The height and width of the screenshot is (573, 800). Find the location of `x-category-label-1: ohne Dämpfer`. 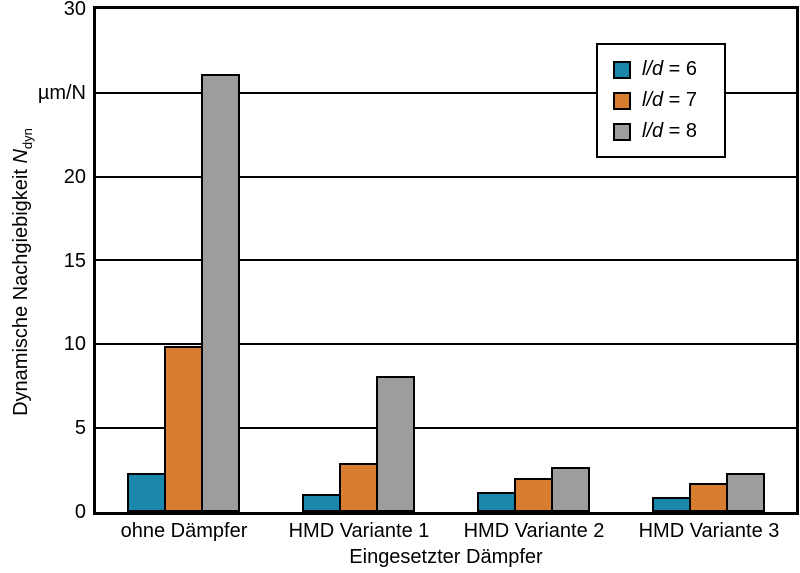

x-category-label-1: ohne Dämpfer is located at coordinates (184, 531).